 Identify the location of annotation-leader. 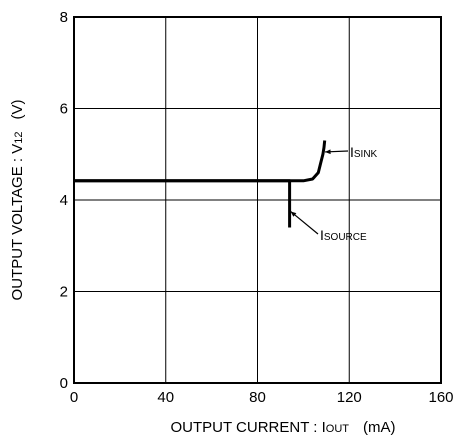
(304, 222).